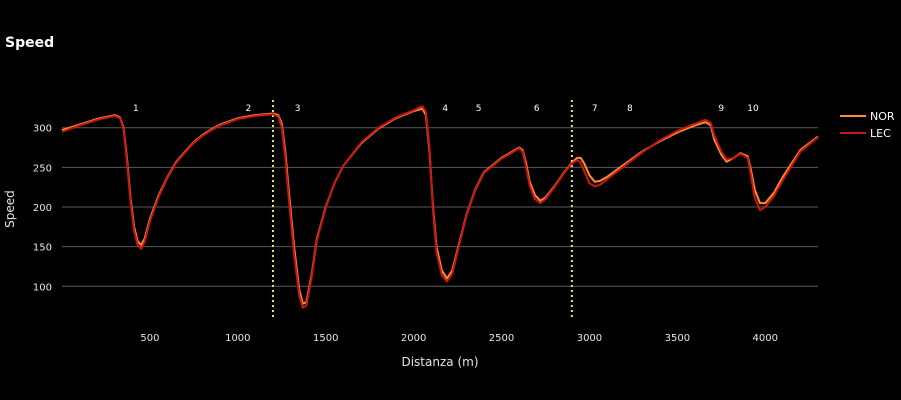 The image size is (901, 400). What do you see at coordinates (149, 338) in the screenshot?
I see `x-tick-label: 500` at bounding box center [149, 338].